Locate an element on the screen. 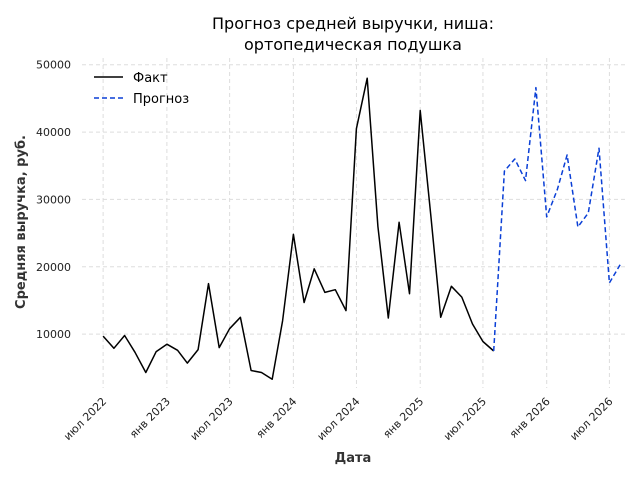 This screenshot has width=640, height=480. x-tick-label: янв 2025 is located at coordinates (404, 418).